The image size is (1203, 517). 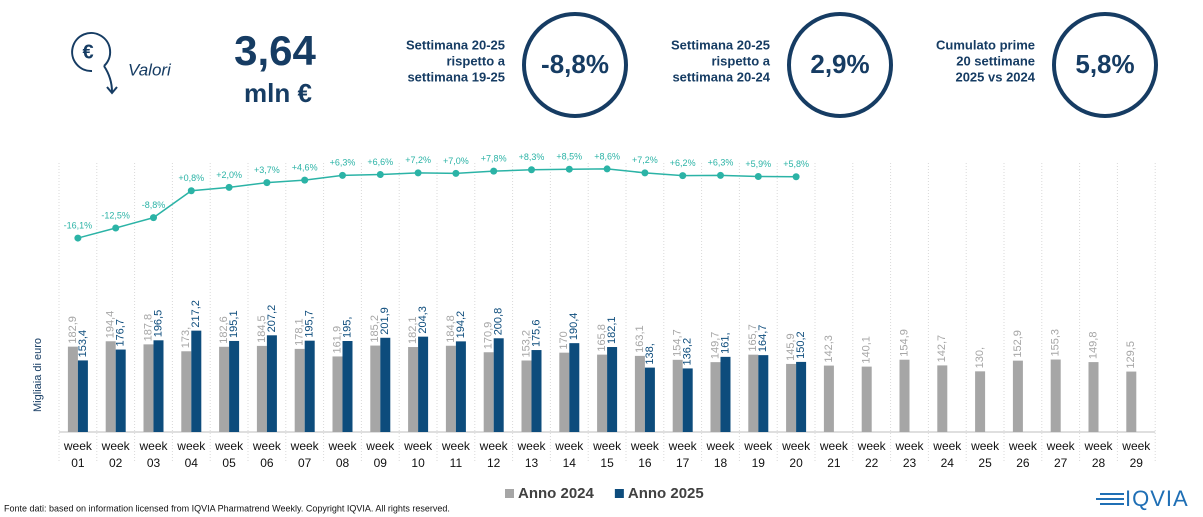 What do you see at coordinates (115, 215) in the screenshot?
I see `line-label: -12,5%` at bounding box center [115, 215].